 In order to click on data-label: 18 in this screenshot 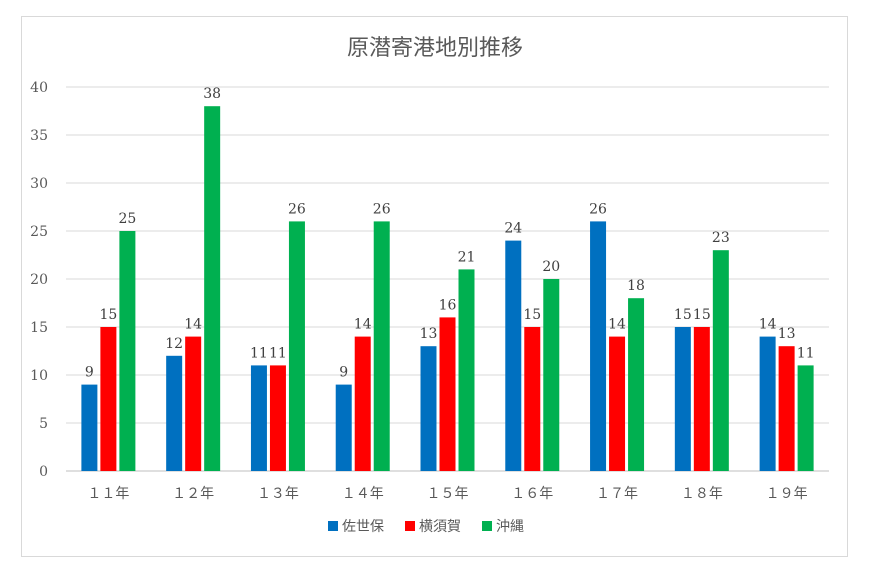, I will do `click(636, 286)`.